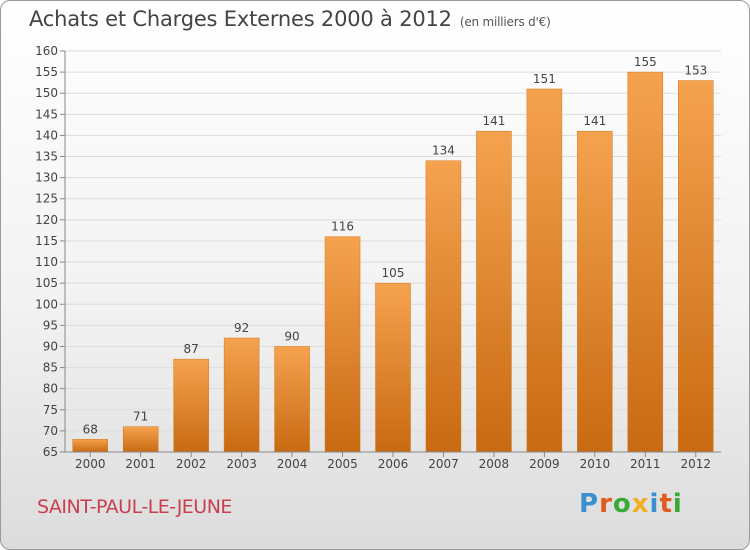  I want to click on x-tick-label: 2012, so click(695, 464).